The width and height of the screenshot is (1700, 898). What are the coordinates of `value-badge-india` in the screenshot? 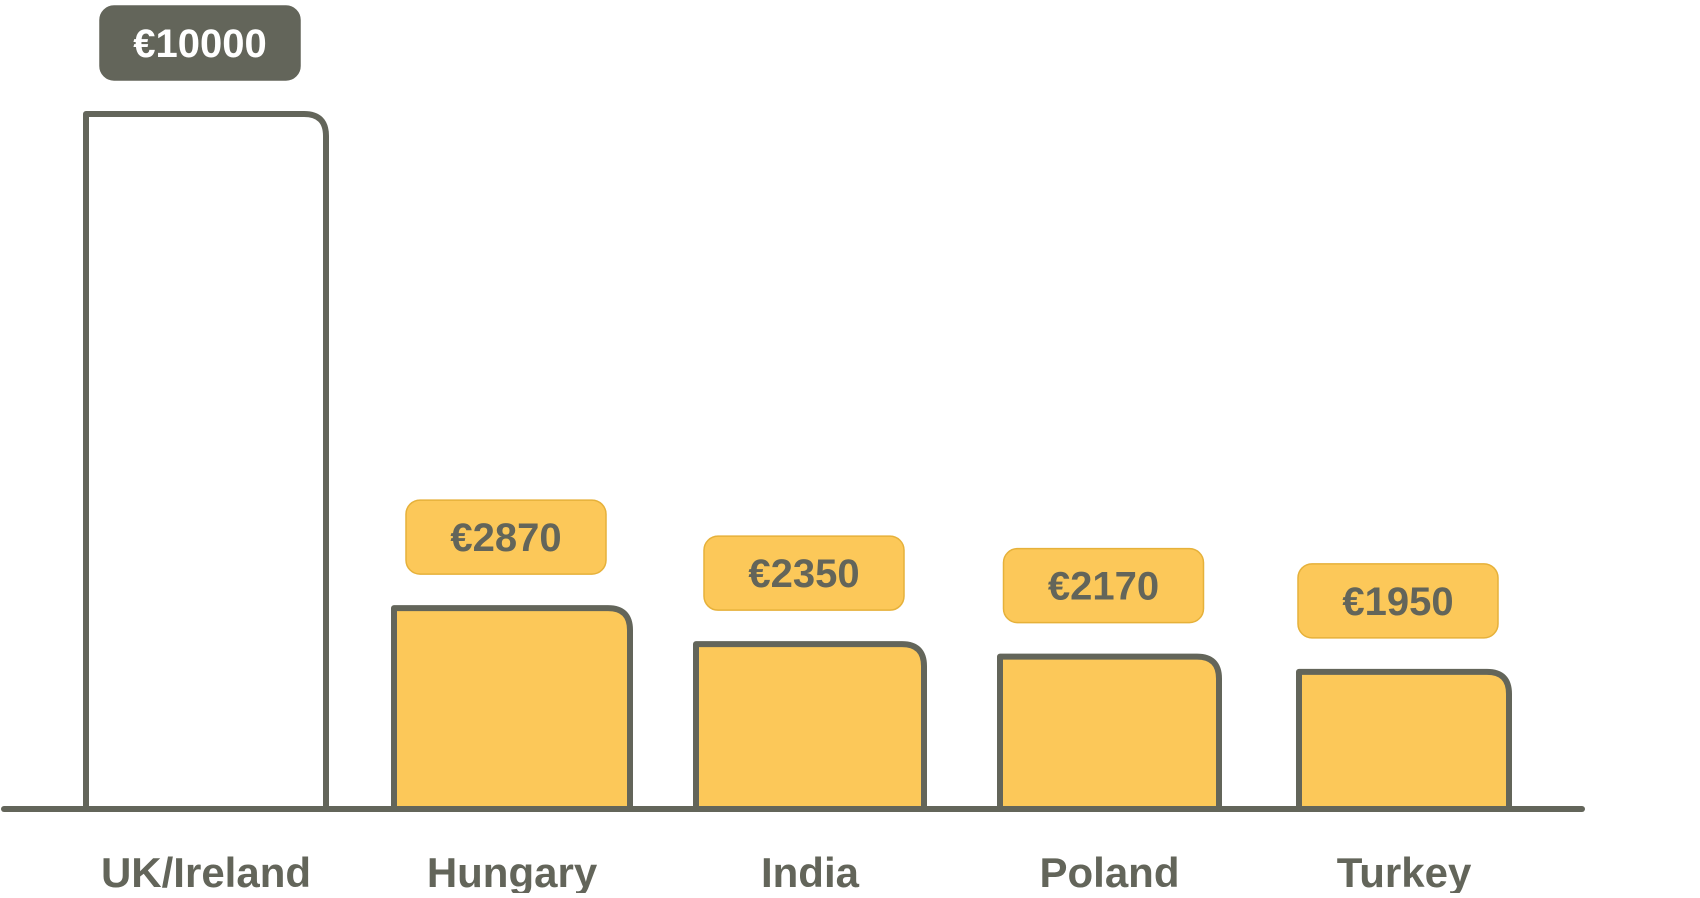 It's located at (804, 573).